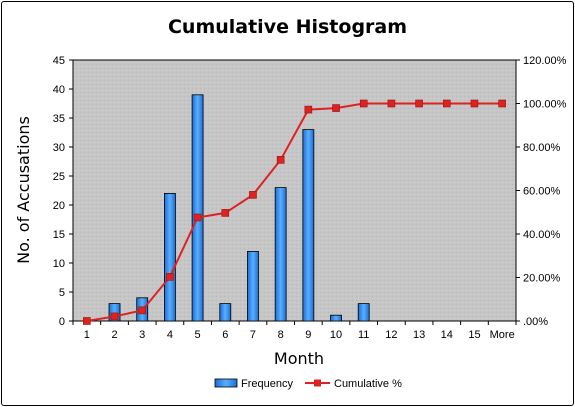 The width and height of the screenshot is (575, 407). I want to click on x-tick-label: 7, so click(253, 335).